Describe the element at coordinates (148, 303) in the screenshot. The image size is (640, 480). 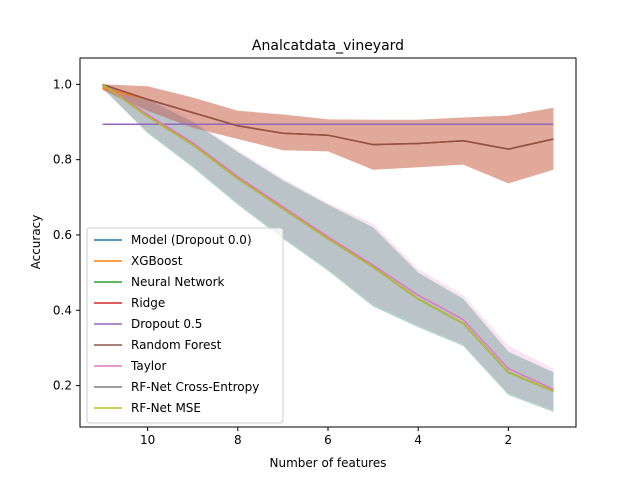
I see `legend-label: Ridge` at that location.